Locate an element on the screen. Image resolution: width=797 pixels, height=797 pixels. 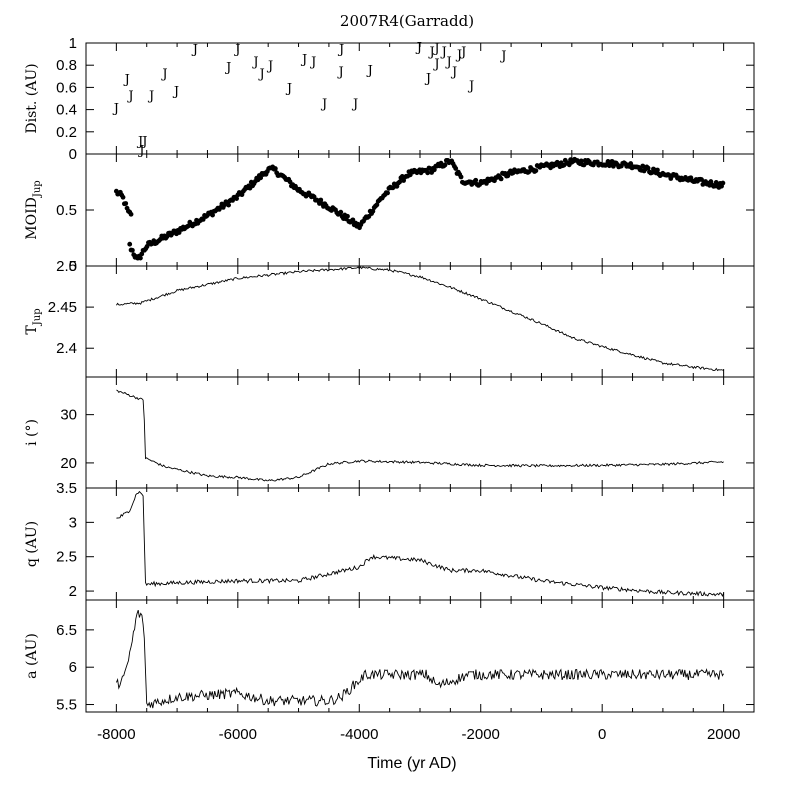
series-line-q is located at coordinates (420, 544).